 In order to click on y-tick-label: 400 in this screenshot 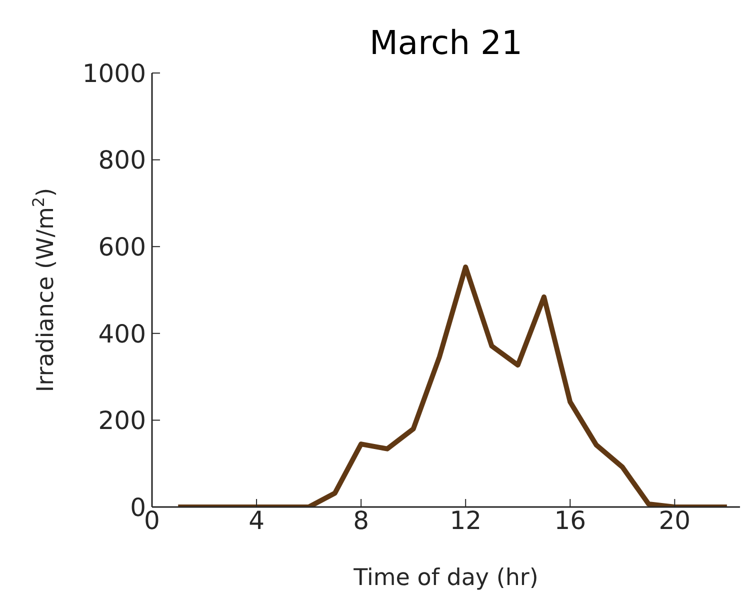, I will do `click(122, 333)`.